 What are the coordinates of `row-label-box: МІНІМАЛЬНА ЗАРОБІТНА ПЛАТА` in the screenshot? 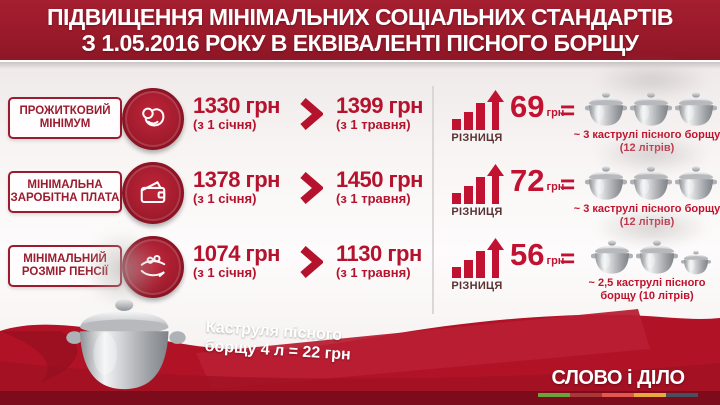 It's located at (65, 192).